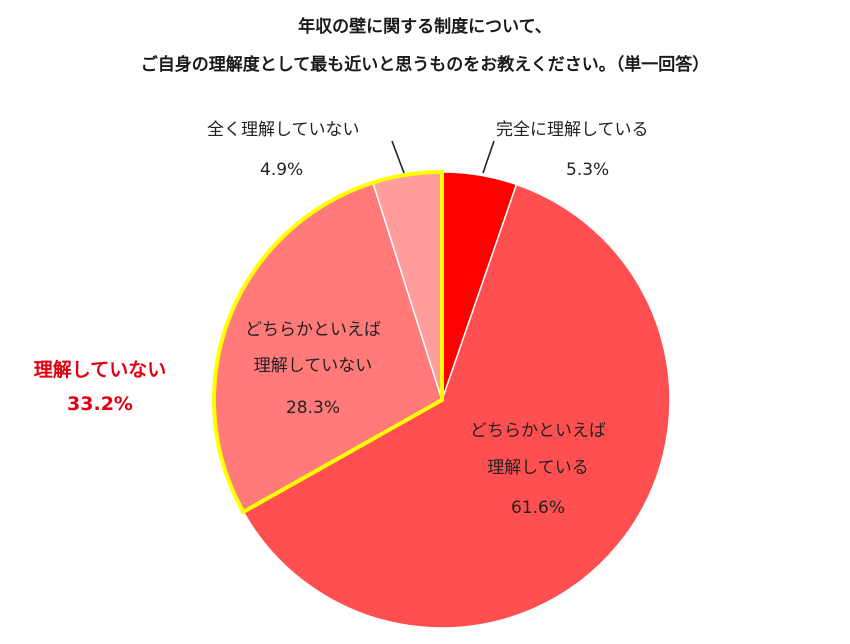 The image size is (850, 644). Describe the element at coordinates (313, 330) in the screenshot. I see `slice-label-somewhat-not-understand-line-1: どちらかといえば` at that location.